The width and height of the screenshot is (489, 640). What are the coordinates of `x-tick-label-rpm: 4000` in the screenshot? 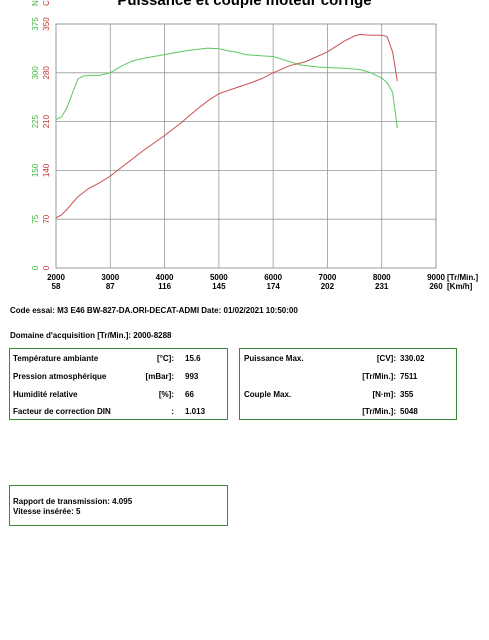 It's located at (165, 277).